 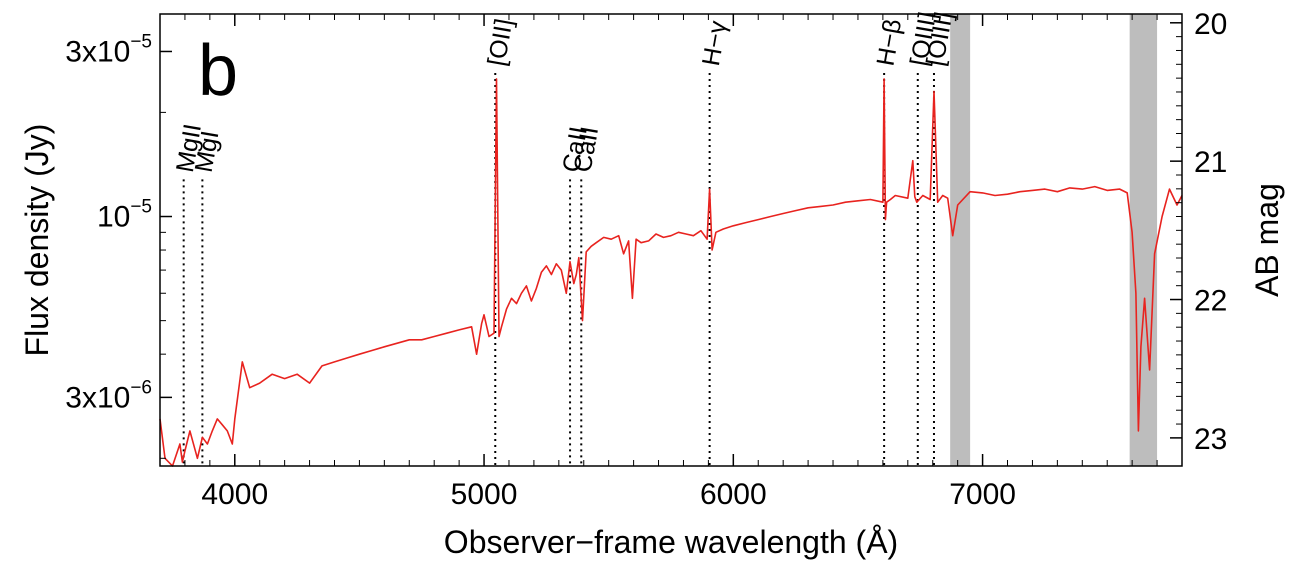 What do you see at coordinates (118, 245) in the screenshot?
I see `y-axis-ticks: 3x10⁻⁶ 10−5 3x10⁻⁵` at bounding box center [118, 245].